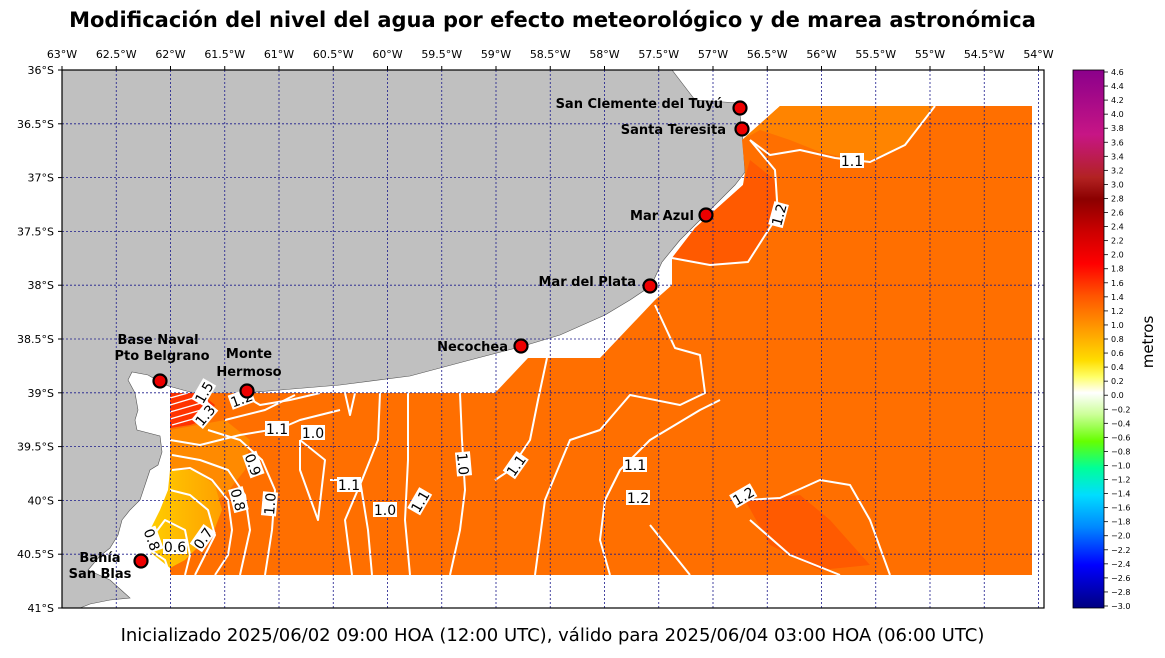 The width and height of the screenshot is (1165, 658). I want to click on colorbar-tick-label: −0.2, so click(1120, 409).